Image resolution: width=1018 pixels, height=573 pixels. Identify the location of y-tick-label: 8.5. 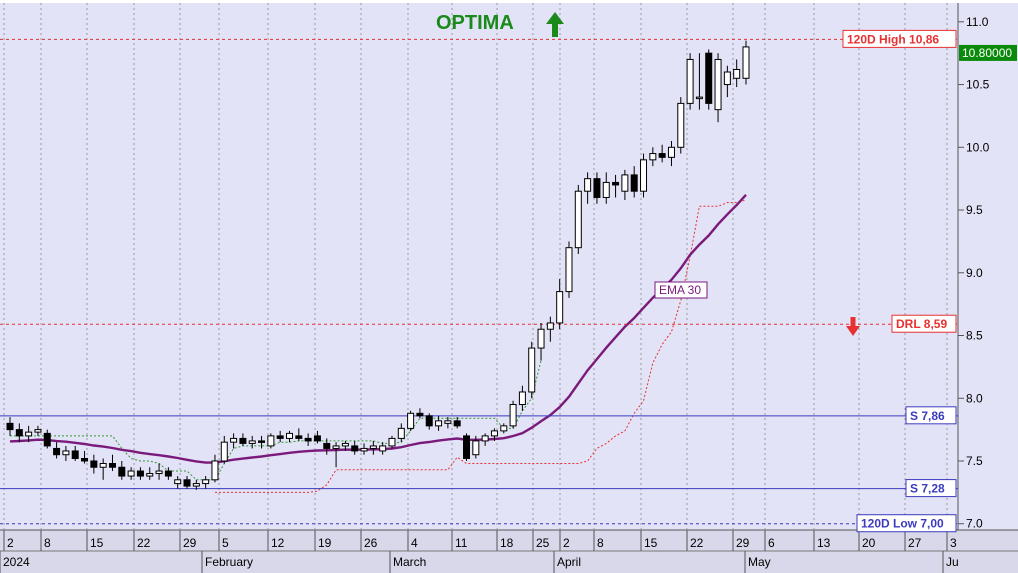
(974, 336).